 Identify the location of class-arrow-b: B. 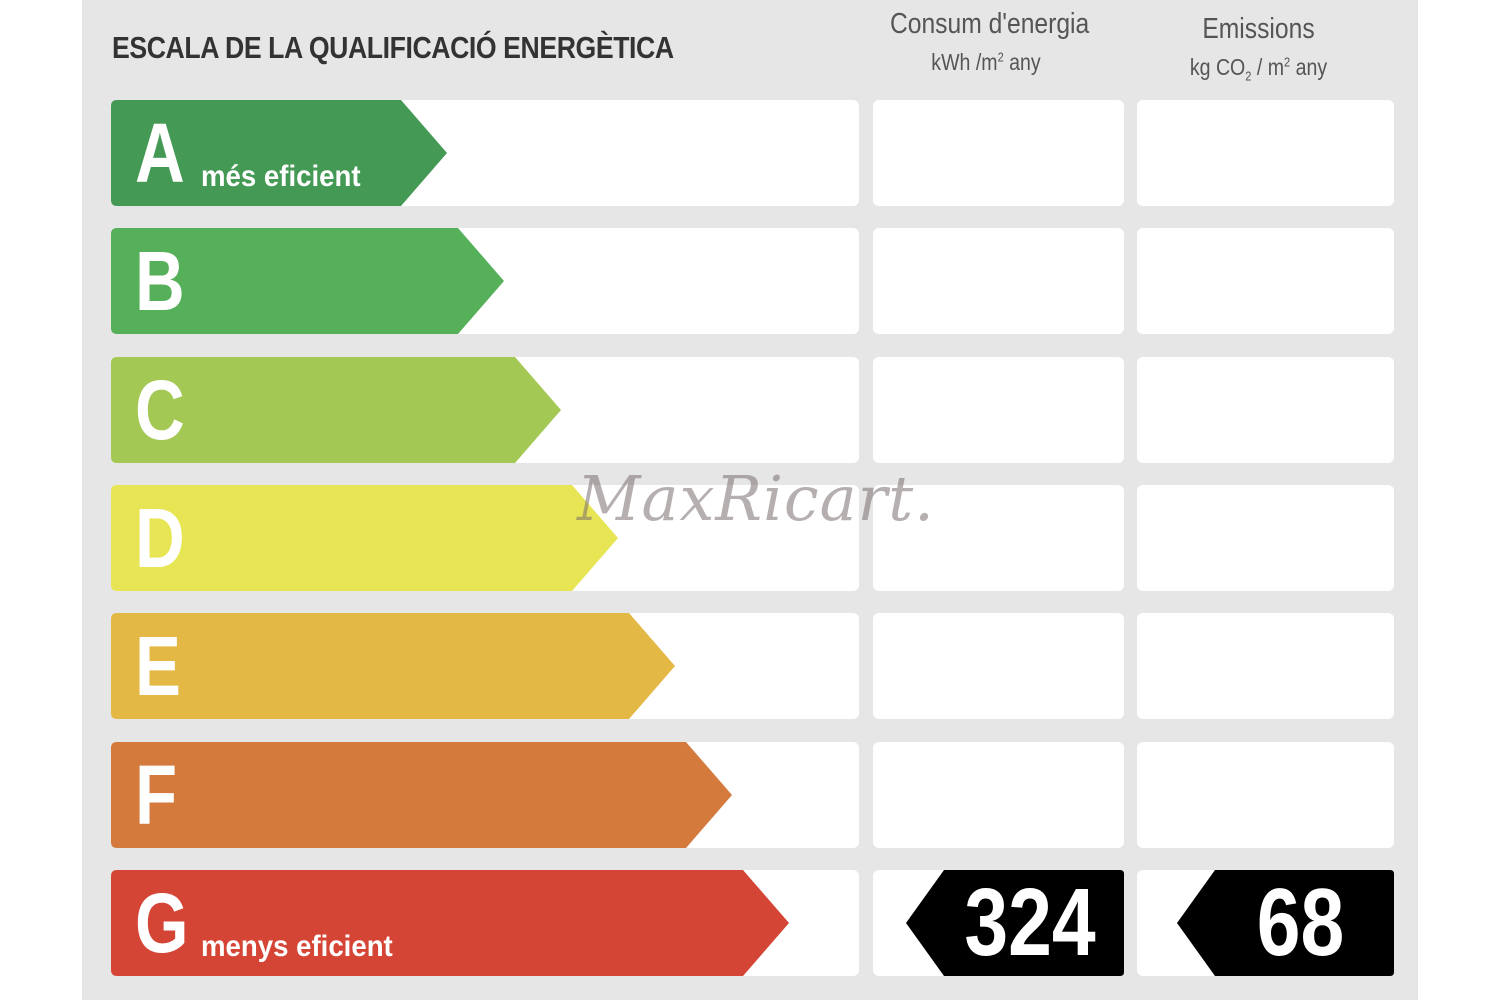
(308, 281).